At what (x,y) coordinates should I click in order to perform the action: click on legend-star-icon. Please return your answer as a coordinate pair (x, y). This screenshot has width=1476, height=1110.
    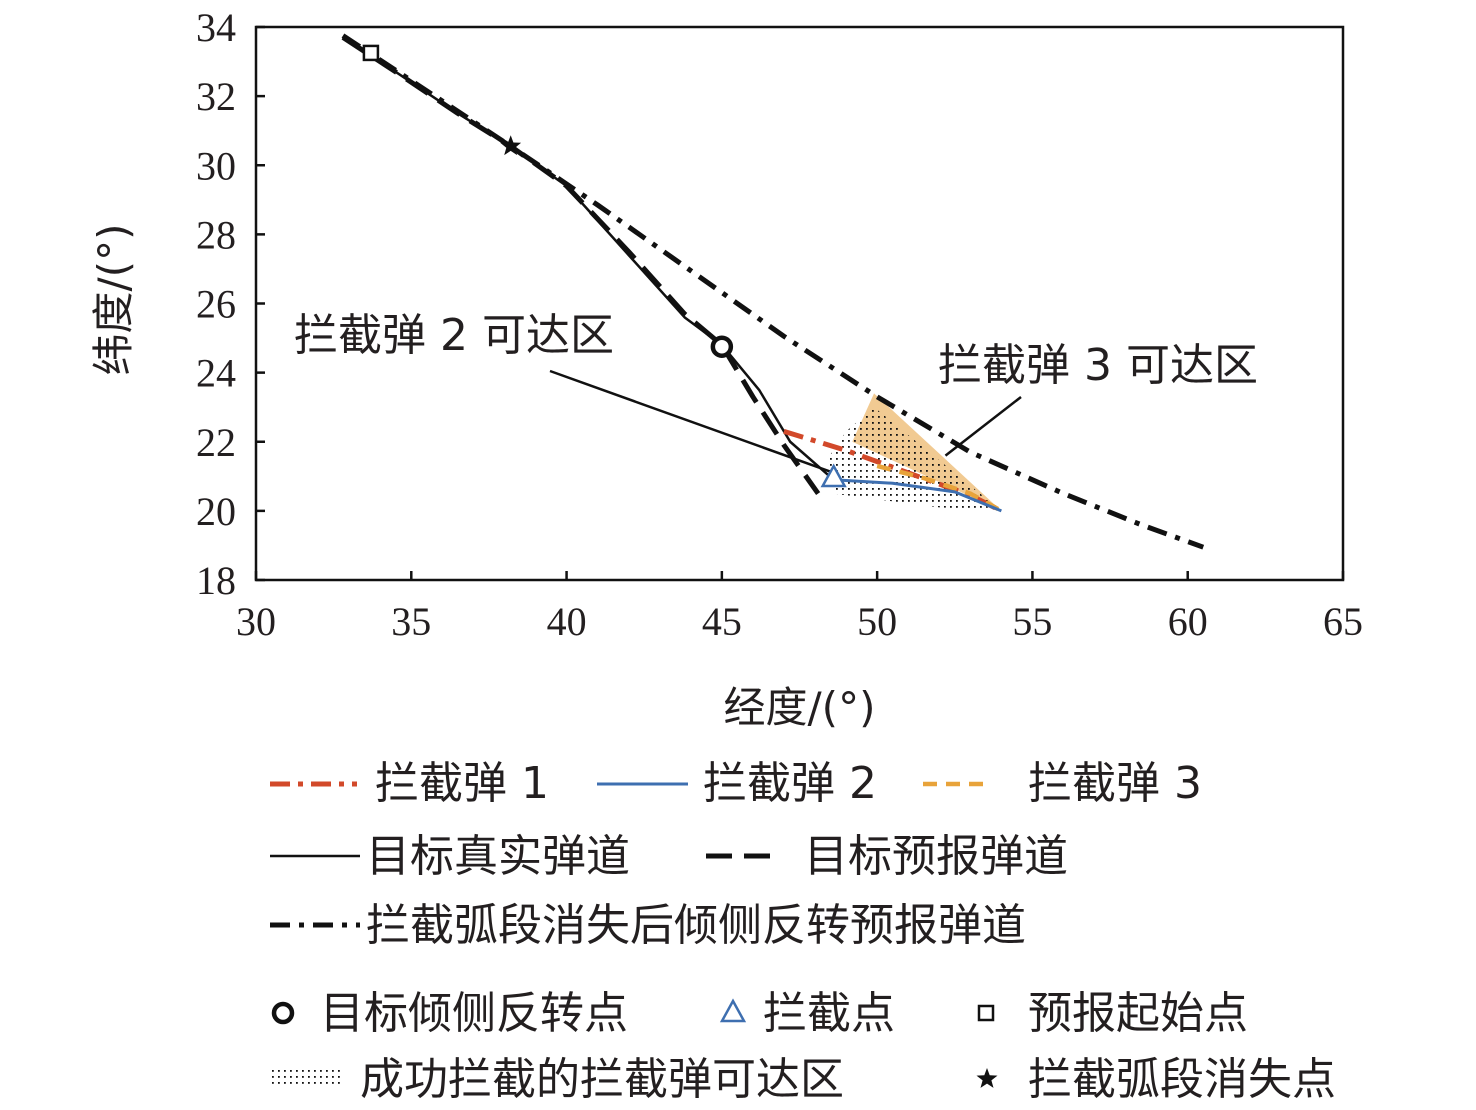
    Looking at the image, I should click on (987, 1078).